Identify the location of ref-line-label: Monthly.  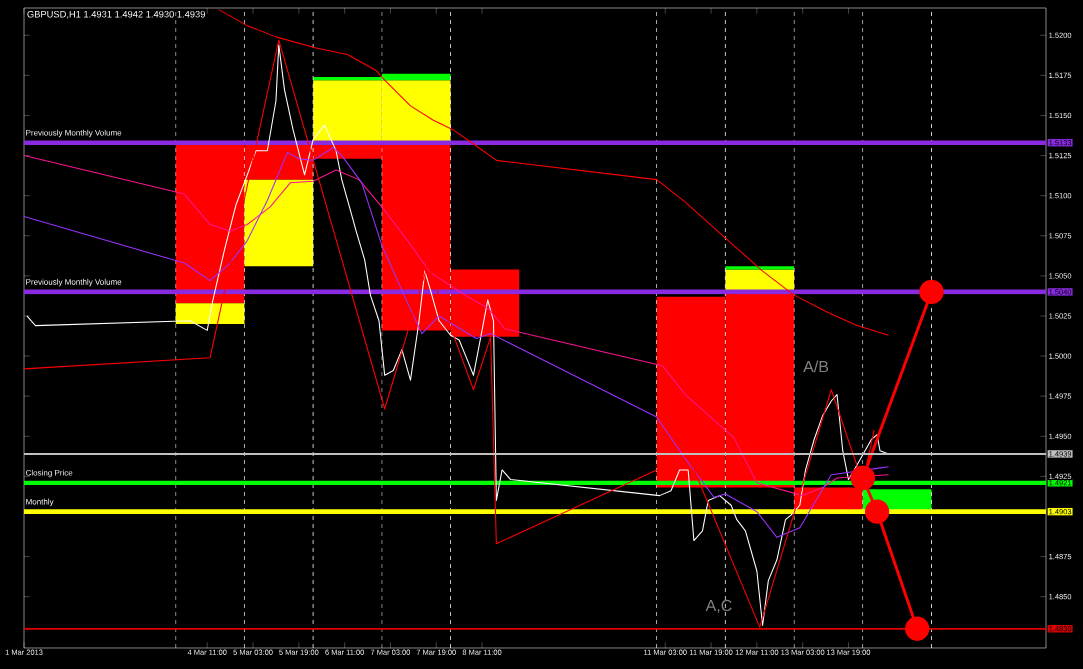
(40, 502).